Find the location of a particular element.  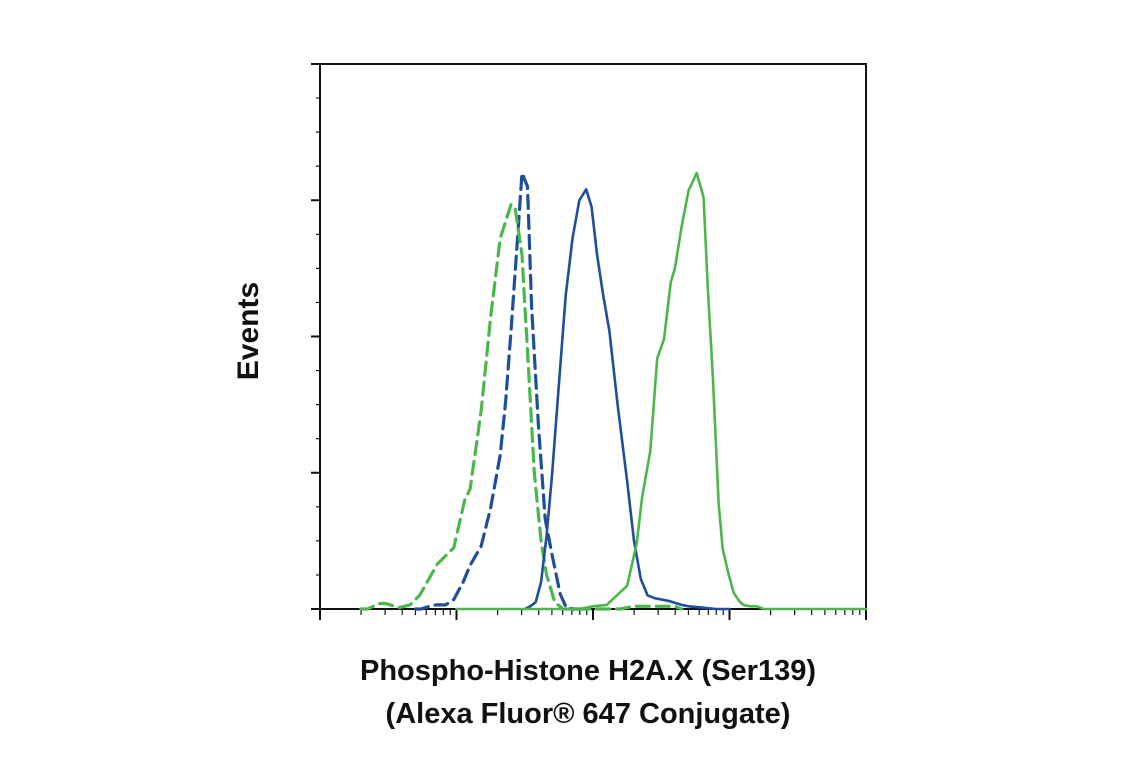

series-line-blue-solid is located at coordinates (627, 399).